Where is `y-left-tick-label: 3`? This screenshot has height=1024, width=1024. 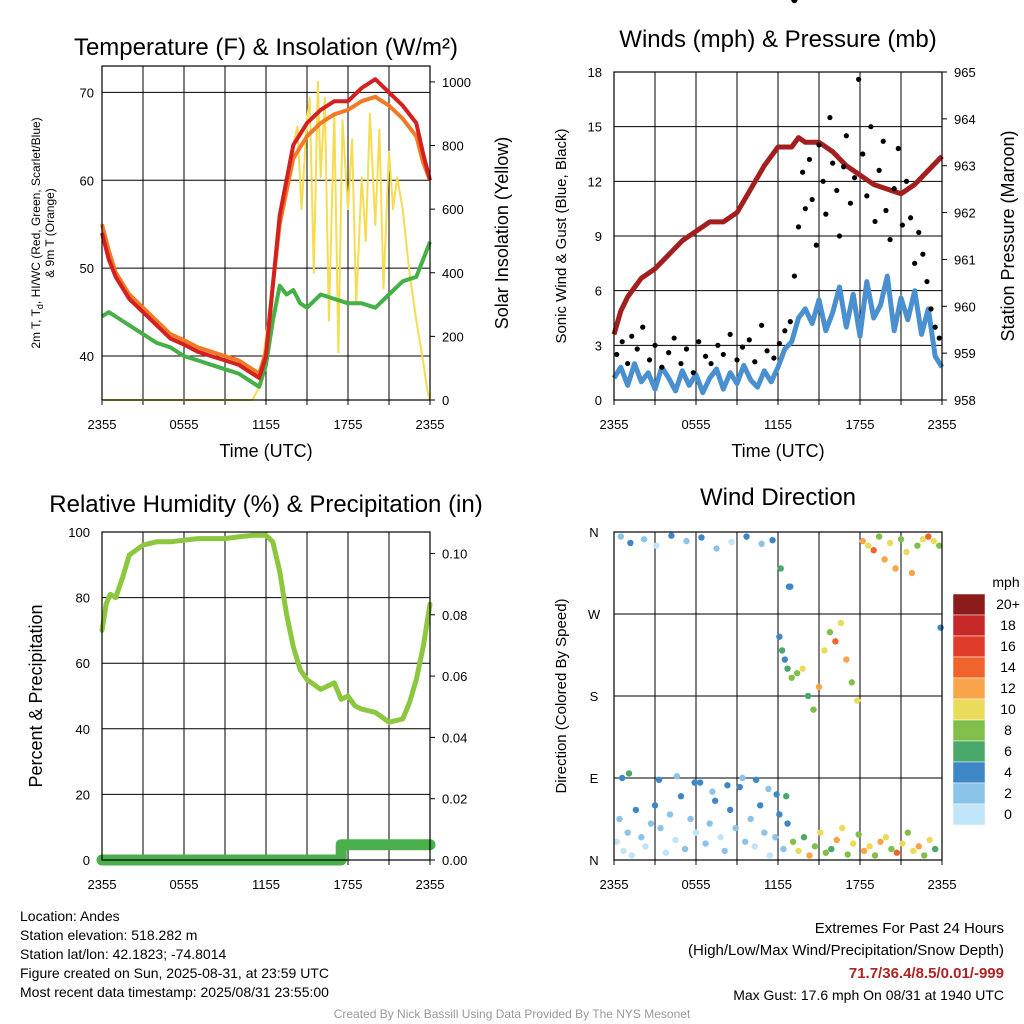 y-left-tick-label: 3 is located at coordinates (598, 345).